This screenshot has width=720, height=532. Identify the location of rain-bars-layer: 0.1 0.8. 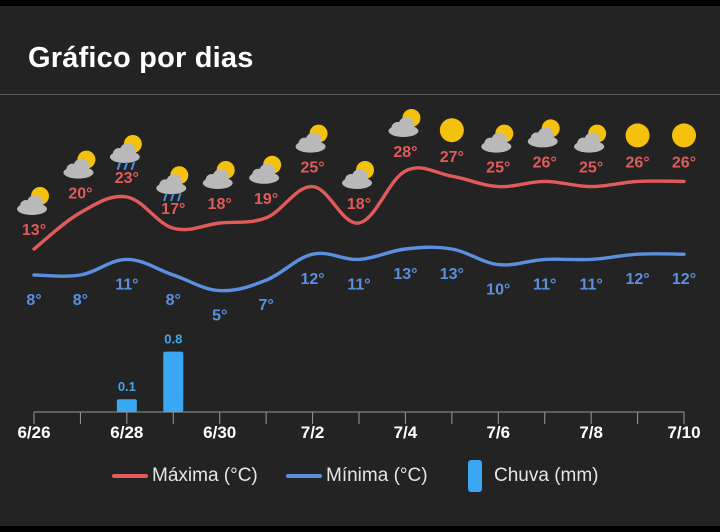
(150, 372).